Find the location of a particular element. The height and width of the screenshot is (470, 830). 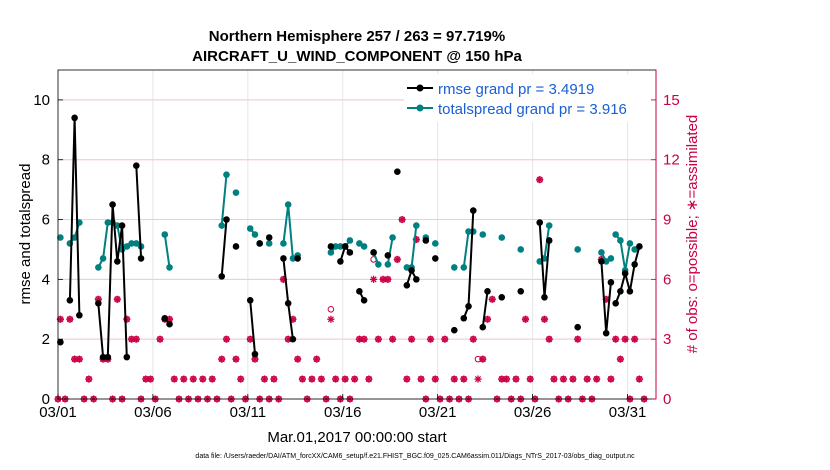

x-tick-label: 03/11 is located at coordinates (248, 412).